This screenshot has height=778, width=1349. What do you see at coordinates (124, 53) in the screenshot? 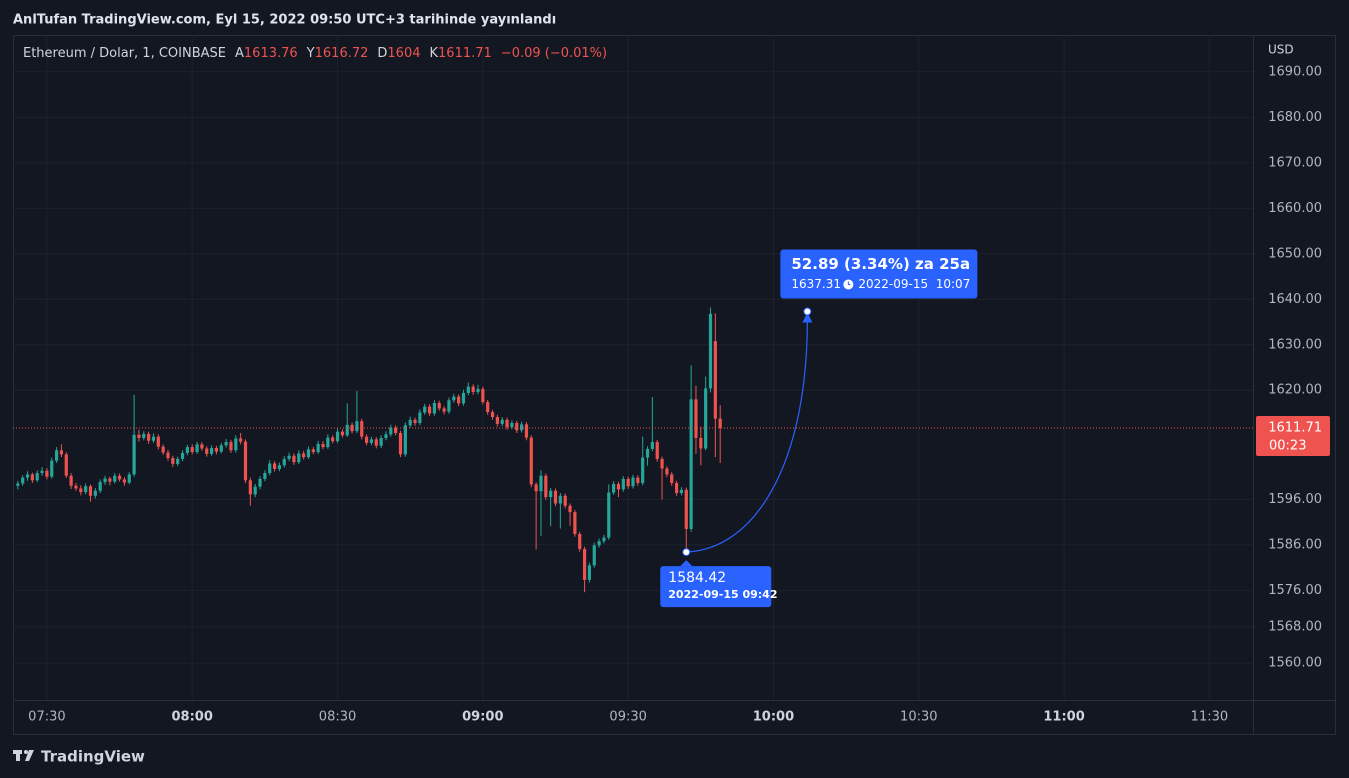
I see `symbol-title: Ethereum / Dolar, 1, COINBASE` at bounding box center [124, 53].